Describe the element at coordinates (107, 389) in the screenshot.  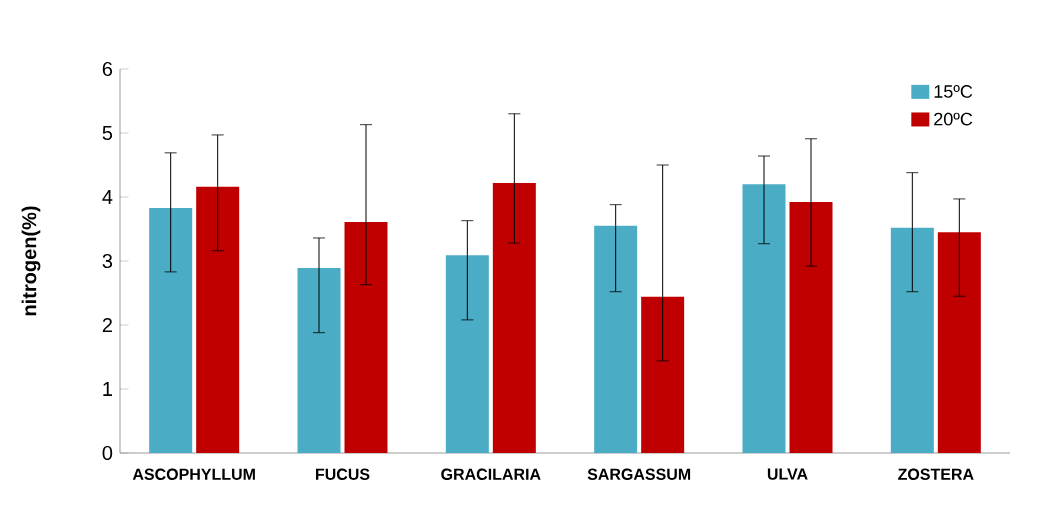
I see `y-tick-label: 1` at that location.